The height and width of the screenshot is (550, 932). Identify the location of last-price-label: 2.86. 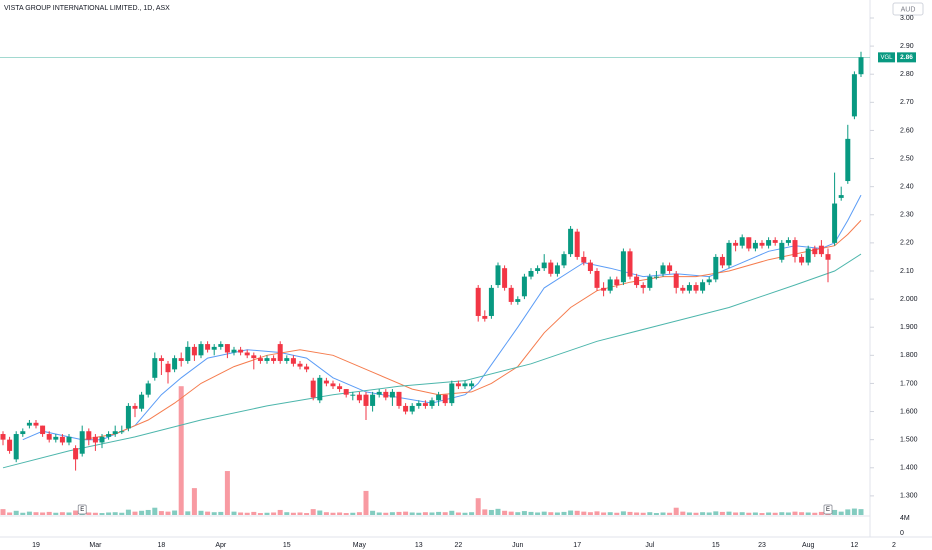
(906, 57).